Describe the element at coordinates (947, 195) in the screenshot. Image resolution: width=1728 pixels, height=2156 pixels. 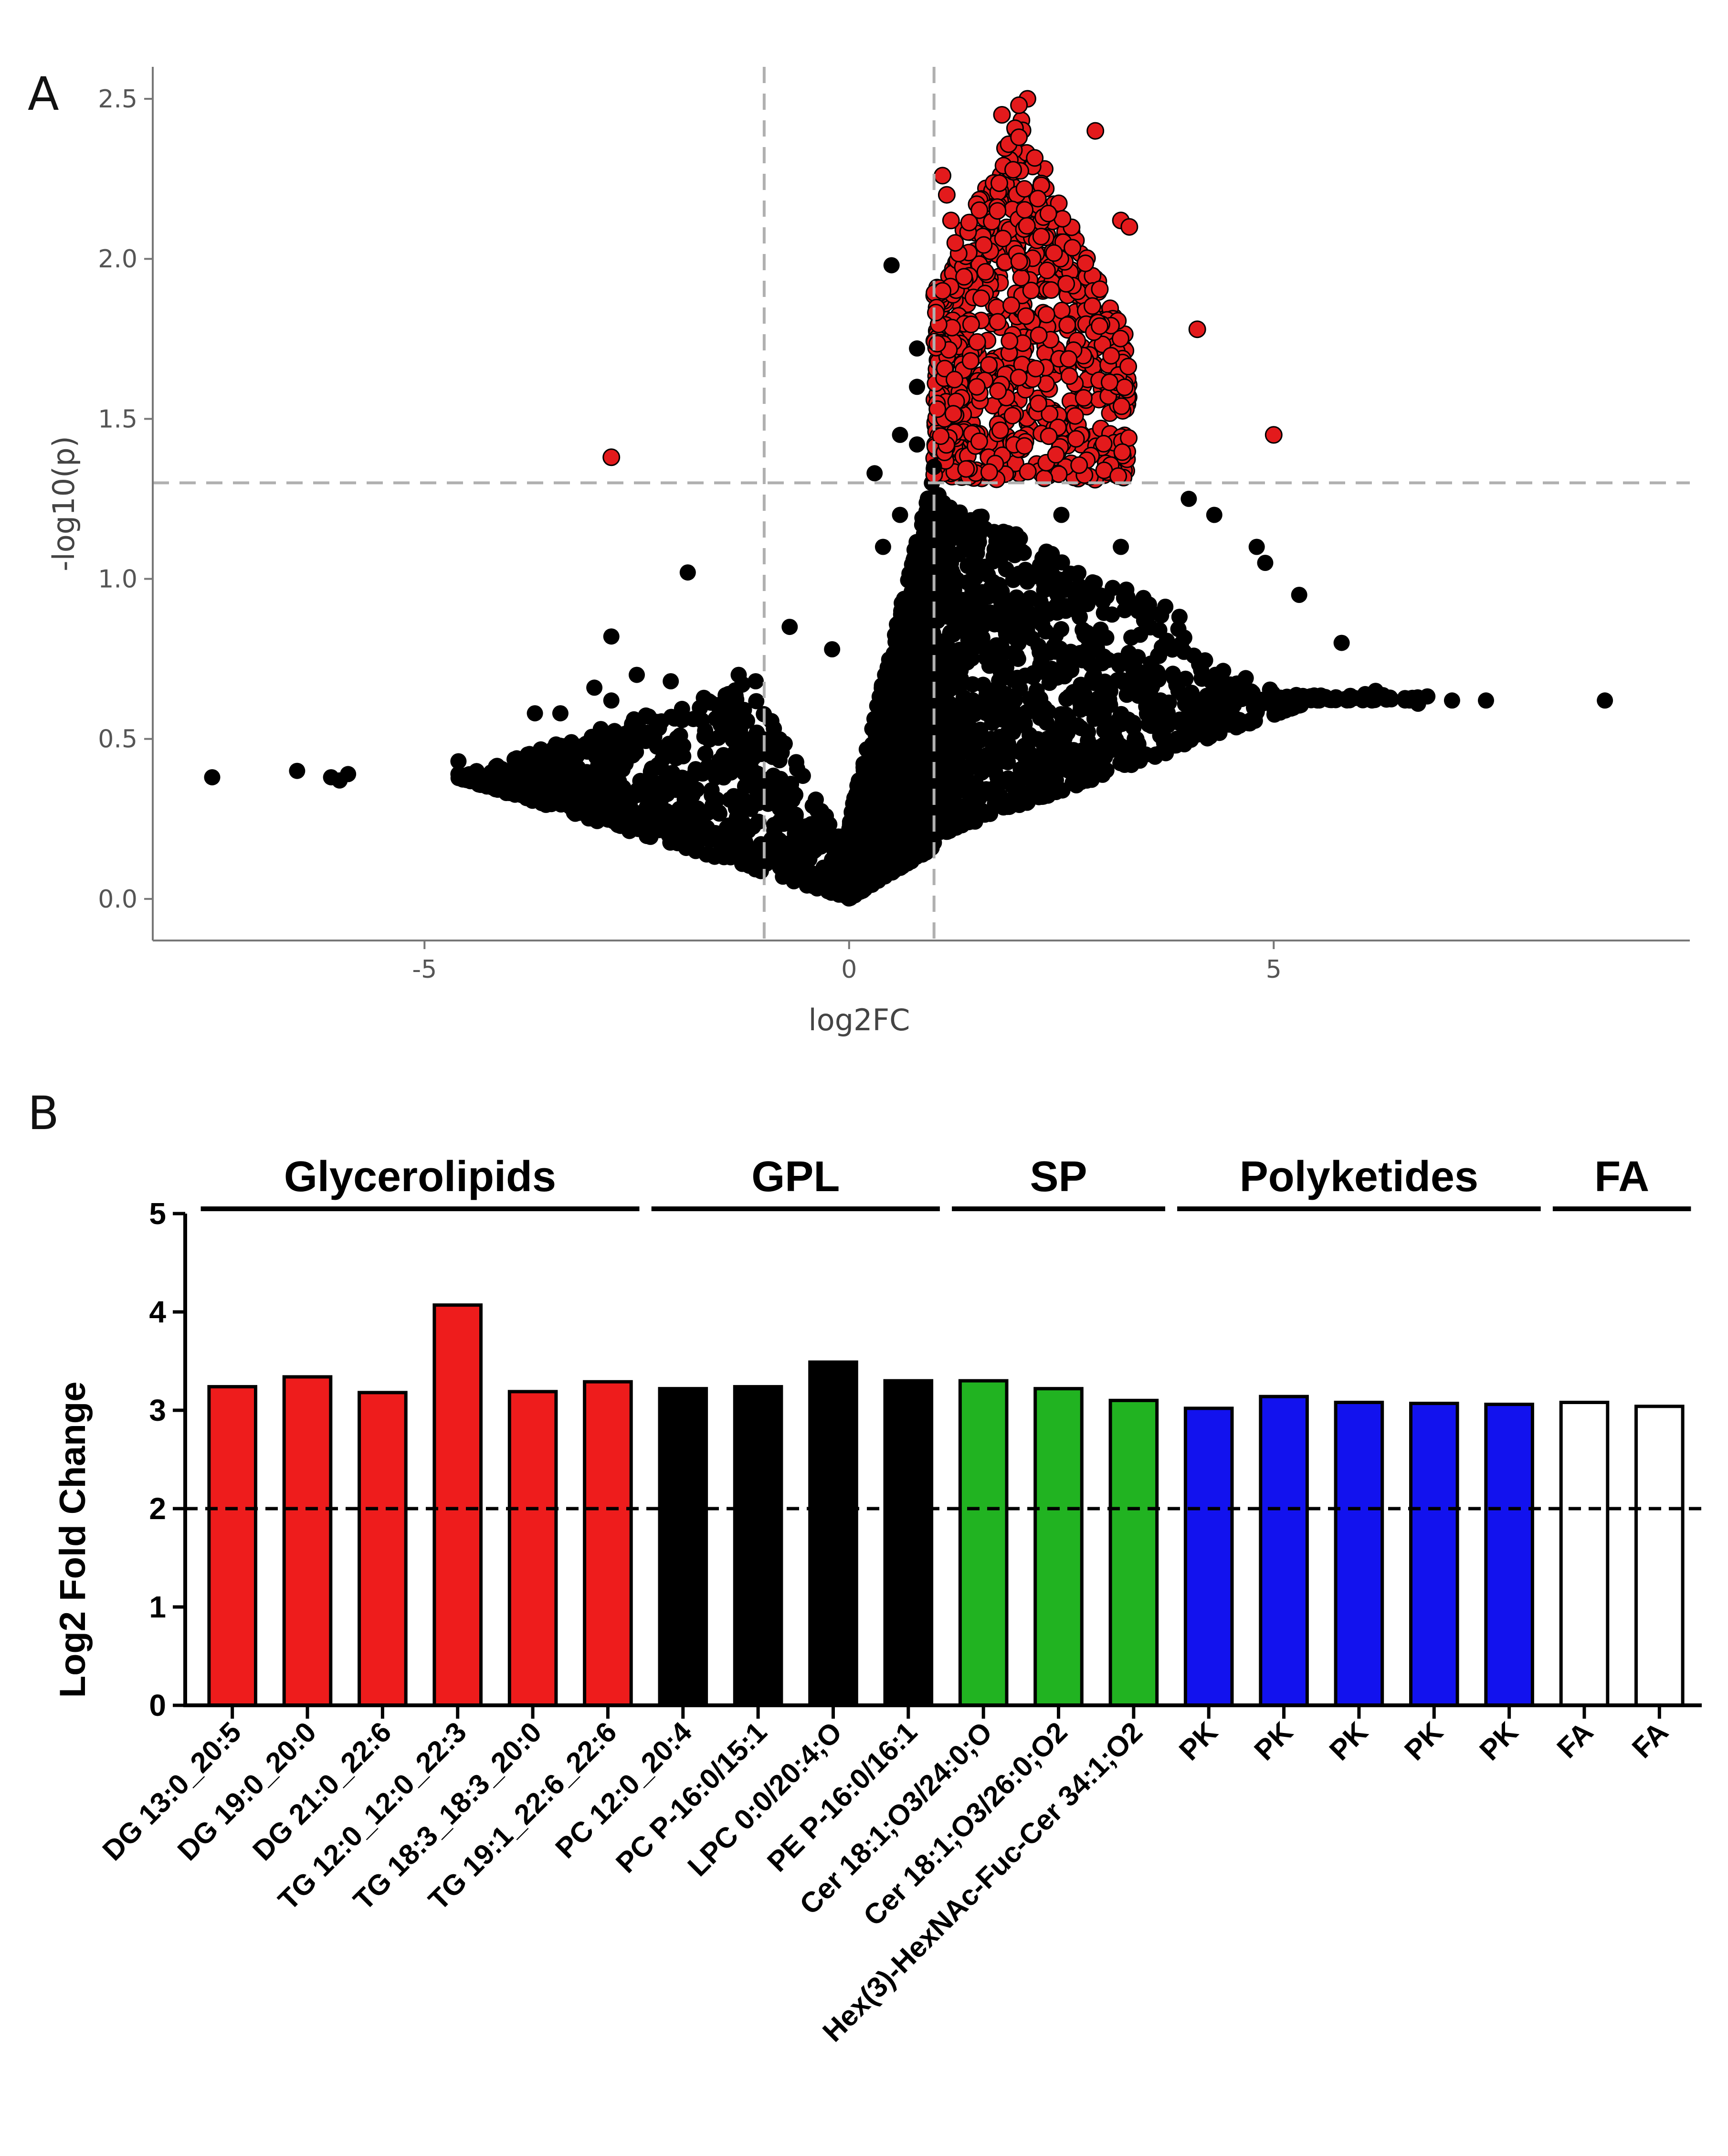
I see `outlier-significant` at that location.